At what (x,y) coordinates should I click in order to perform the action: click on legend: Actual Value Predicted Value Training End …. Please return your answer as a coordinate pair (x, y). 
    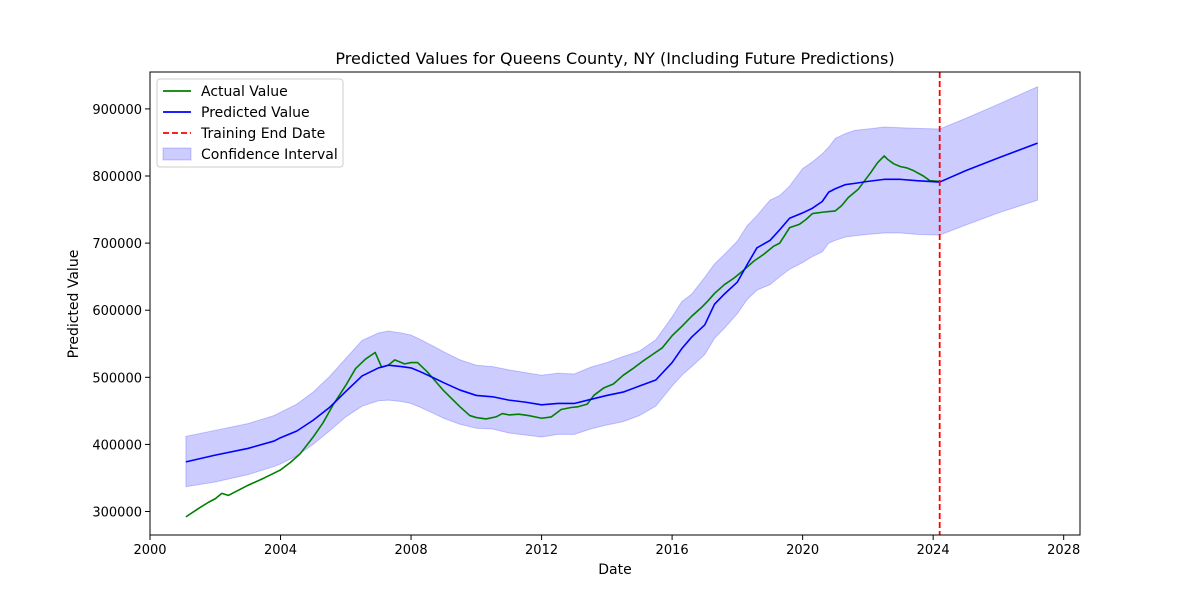
    Looking at the image, I should click on (250, 123).